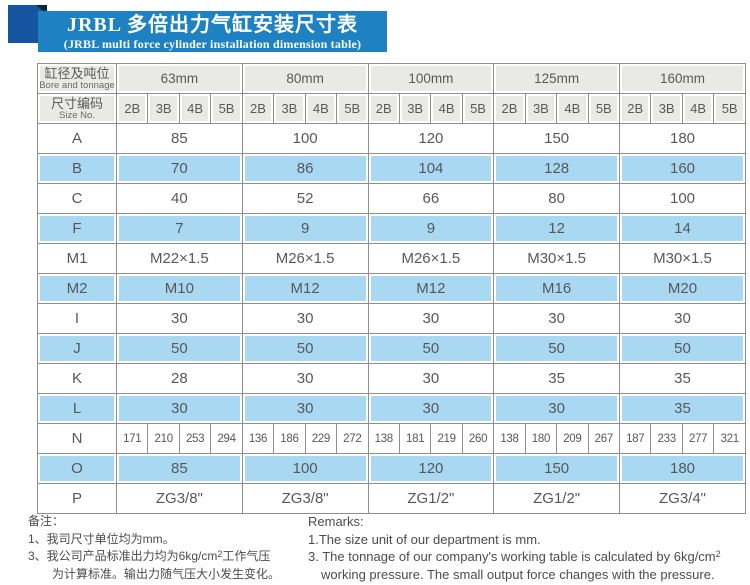 The width and height of the screenshot is (750, 585). Describe the element at coordinates (391, 348) in the screenshot. I see `table-row: J 50 50 50 50 50` at that location.